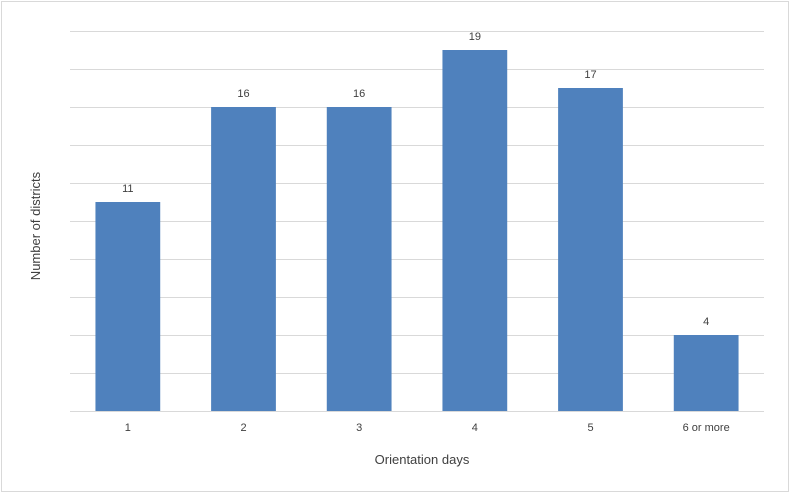 This screenshot has height=495, width=792. Describe the element at coordinates (706, 373) in the screenshot. I see `bar-6-or-more` at that location.